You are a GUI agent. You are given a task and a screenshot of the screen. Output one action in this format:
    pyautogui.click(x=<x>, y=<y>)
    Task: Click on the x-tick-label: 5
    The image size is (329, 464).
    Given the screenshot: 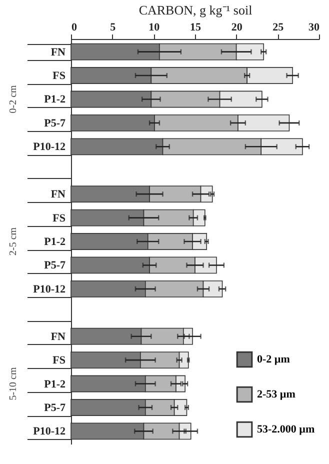 What is the action you would take?
    pyautogui.click(x=113, y=28)
    